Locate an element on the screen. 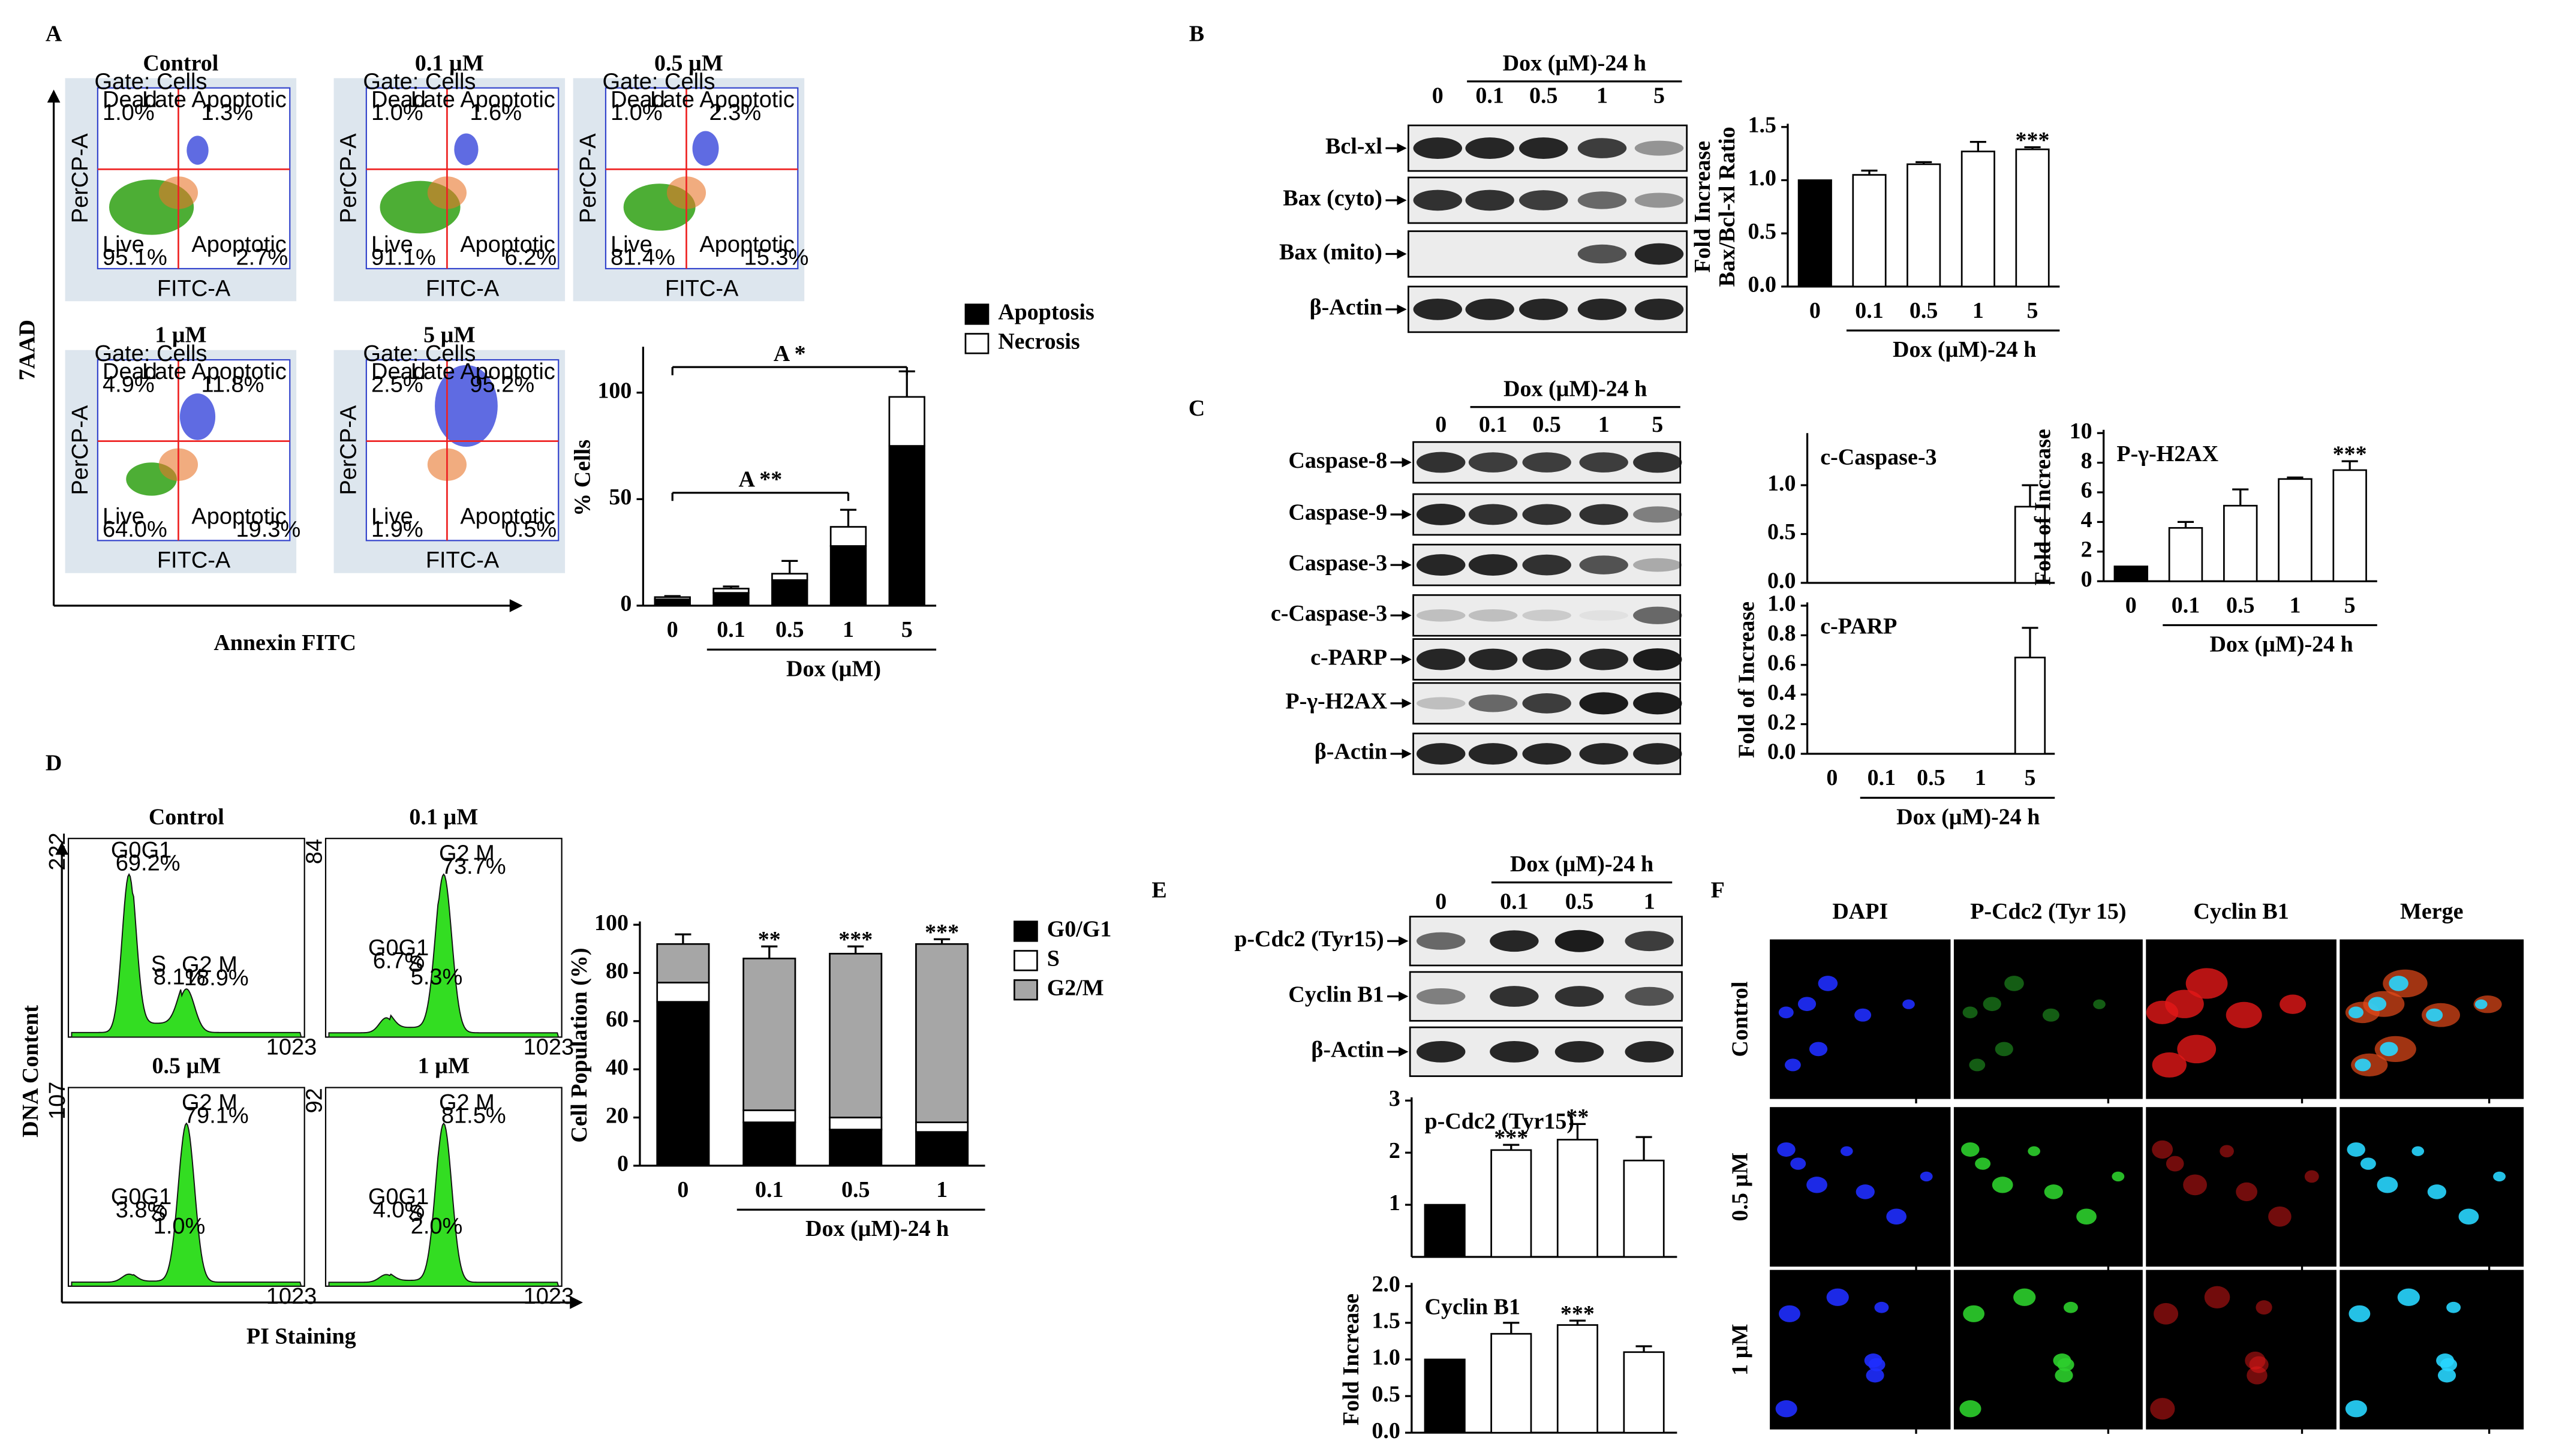 The height and width of the screenshot is (1456, 2553). x-tick-label: 0 is located at coordinates (2131, 605).